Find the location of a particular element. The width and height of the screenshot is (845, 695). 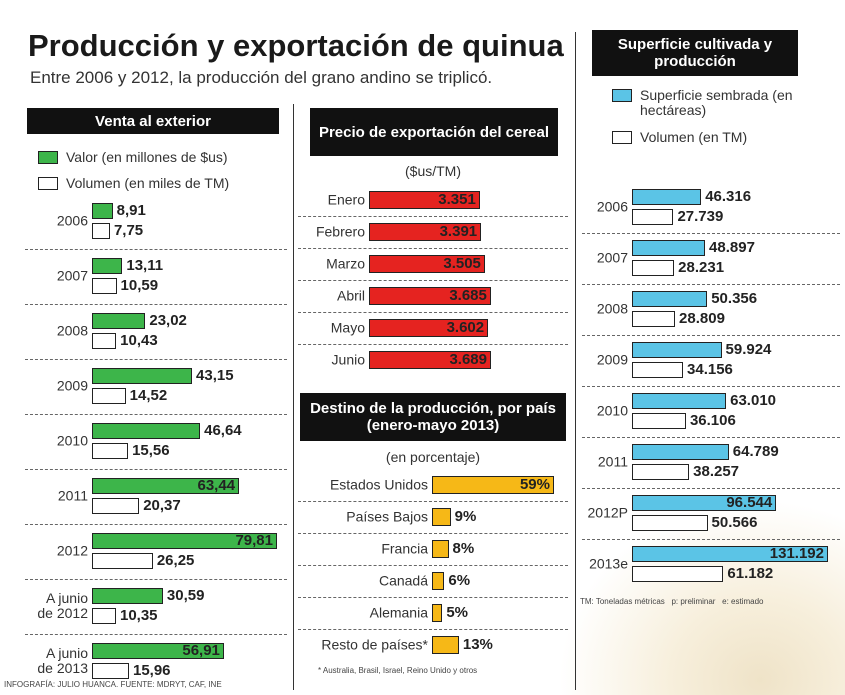

category-label: Francia is located at coordinates (404, 548).